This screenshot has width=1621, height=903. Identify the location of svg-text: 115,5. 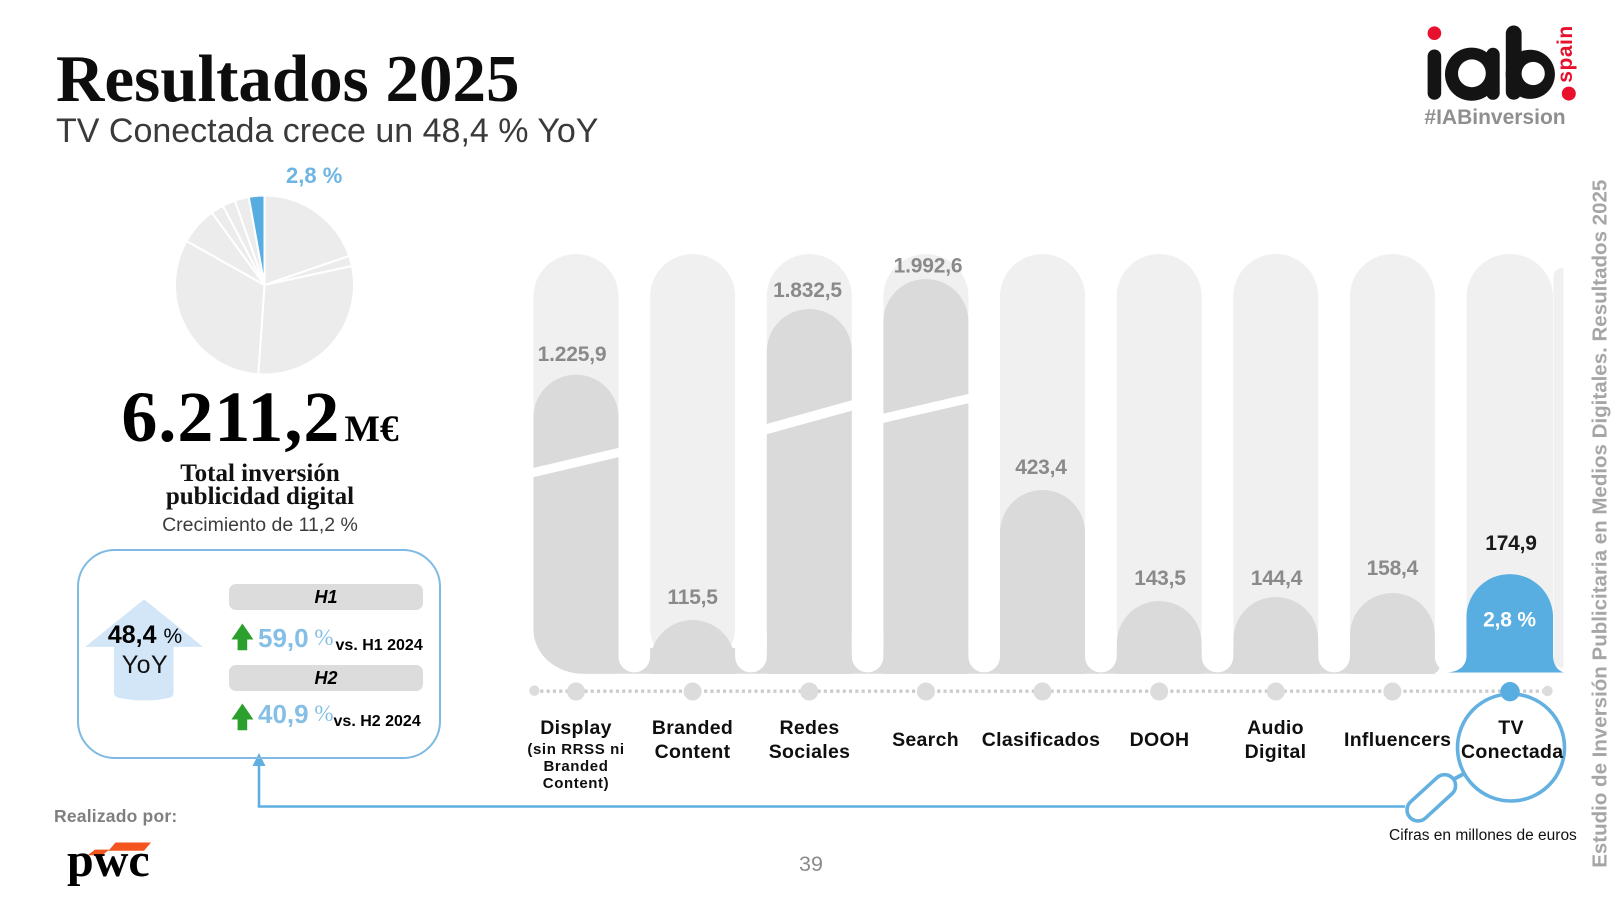
(692, 597).